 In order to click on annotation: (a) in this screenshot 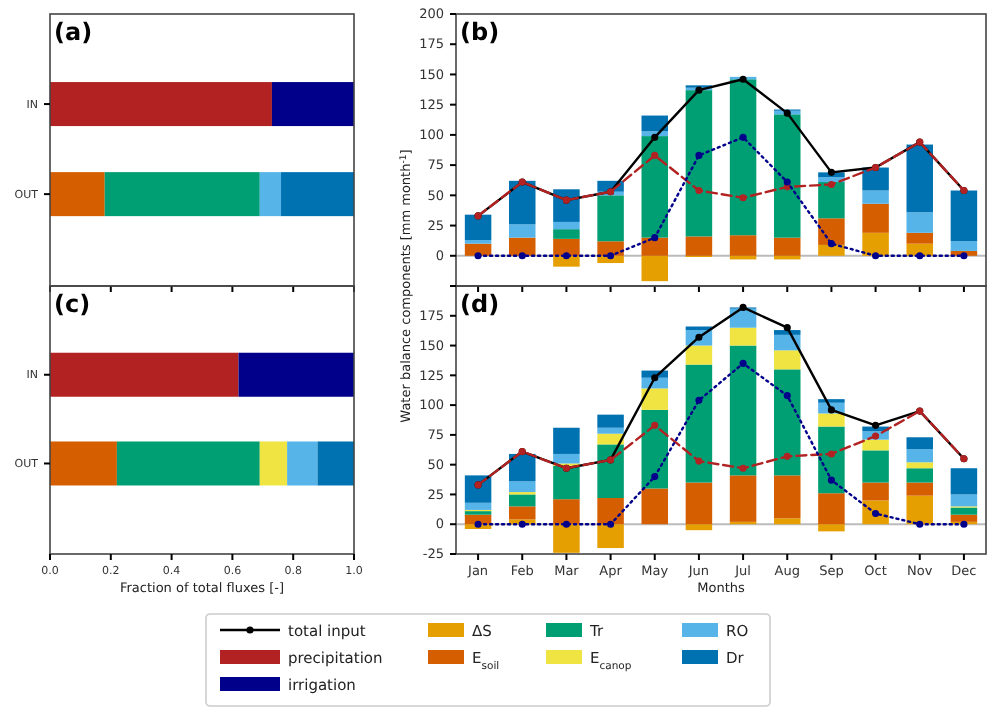, I will do `click(73, 32)`.